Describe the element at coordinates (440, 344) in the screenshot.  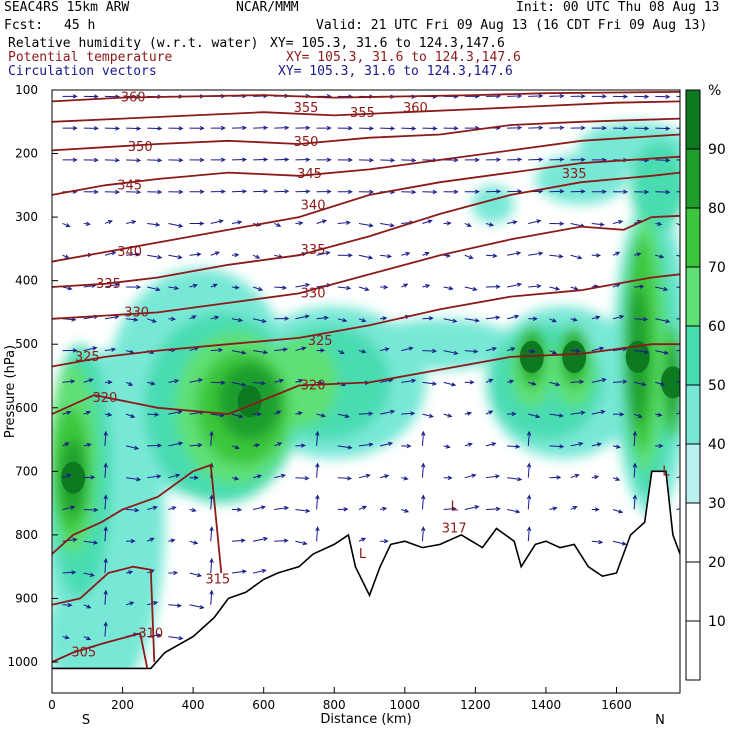
I see `rh-region` at that location.